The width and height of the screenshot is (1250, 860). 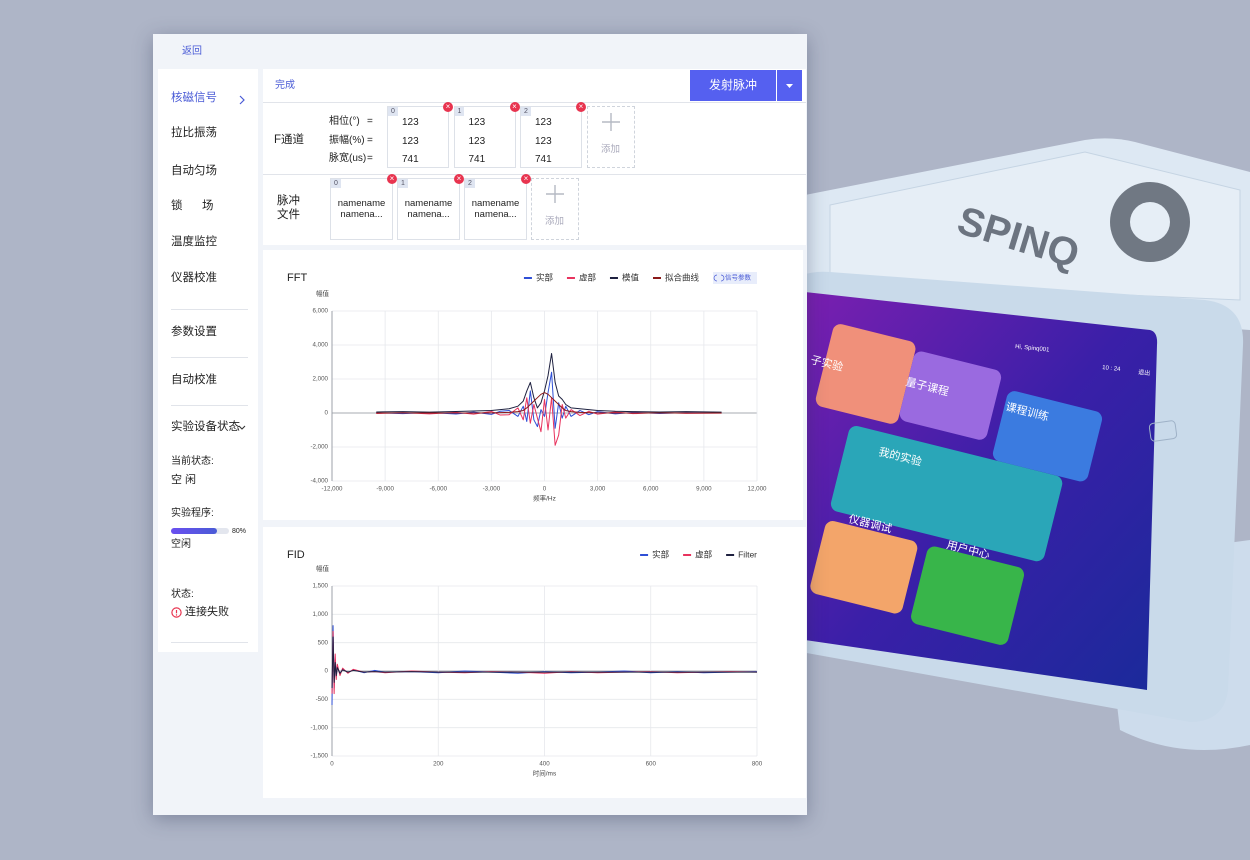 What do you see at coordinates (182, 594) in the screenshot?
I see `status-label: 状态:` at bounding box center [182, 594].